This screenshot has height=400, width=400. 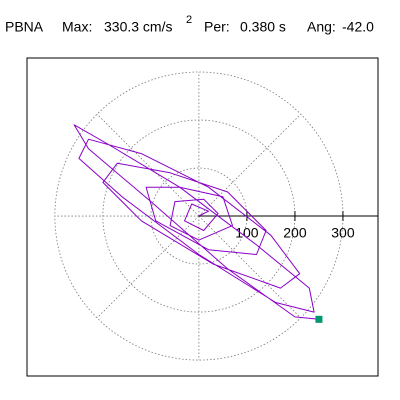 I want to click on title-per-label: Per:, so click(x=217, y=27).